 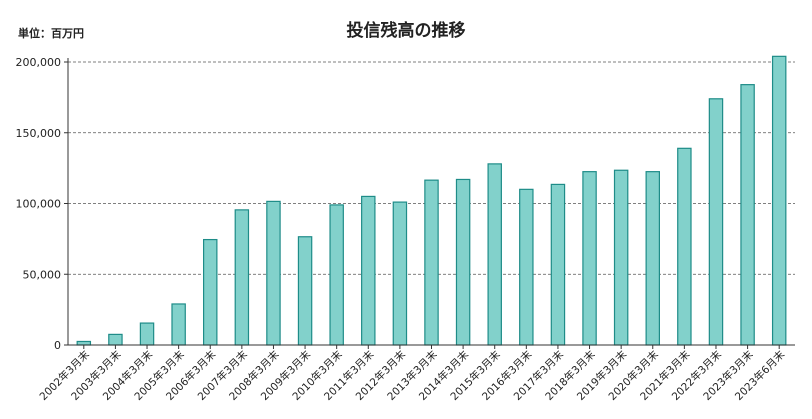 I want to click on chart-title: 投信残高の推移, so click(x=406, y=30).